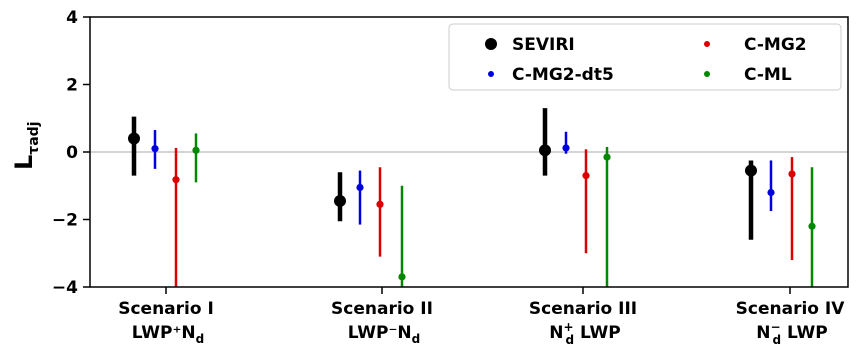 The width and height of the screenshot is (858, 349). I want to click on legend: SEVIRI C-MG2-dt5 C-MG2 C-ML, so click(645, 57).